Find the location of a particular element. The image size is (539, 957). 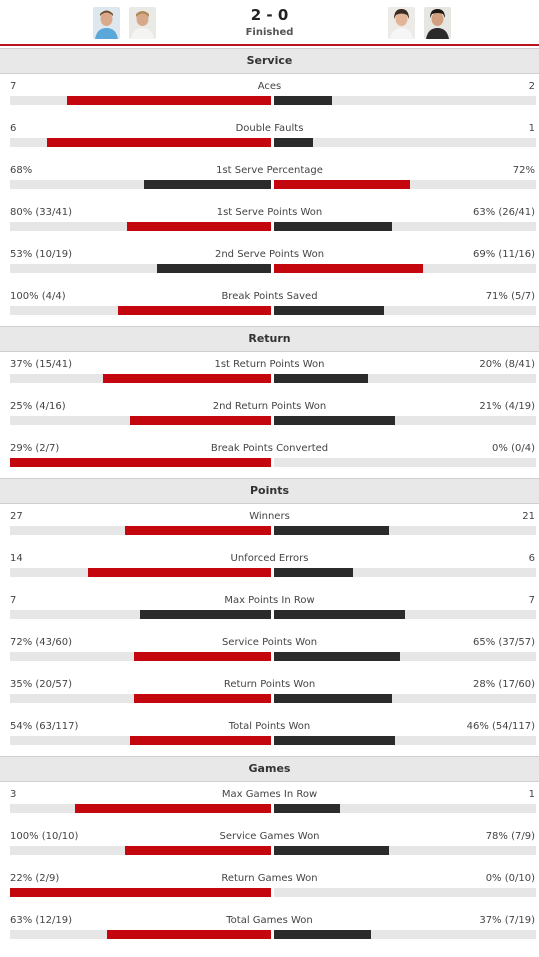

stat-row: 35% (20/57) Return Points Won 28% (17/60) is located at coordinates (269, 698).